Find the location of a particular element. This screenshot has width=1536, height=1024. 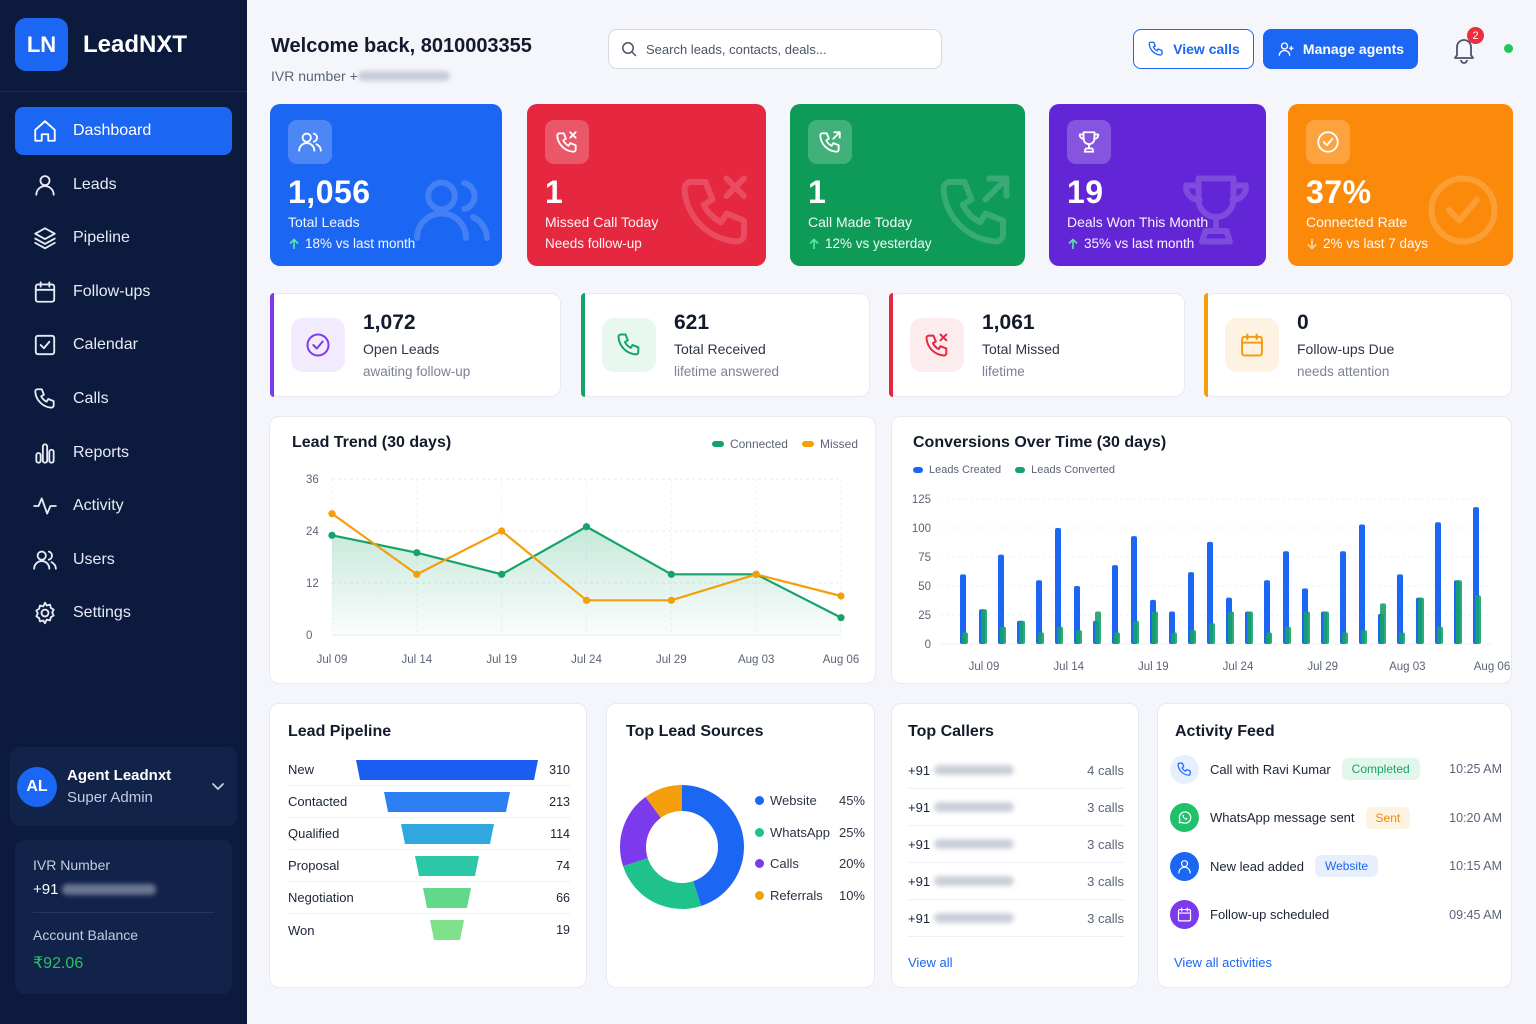

donut-slice-website is located at coordinates (713, 845).